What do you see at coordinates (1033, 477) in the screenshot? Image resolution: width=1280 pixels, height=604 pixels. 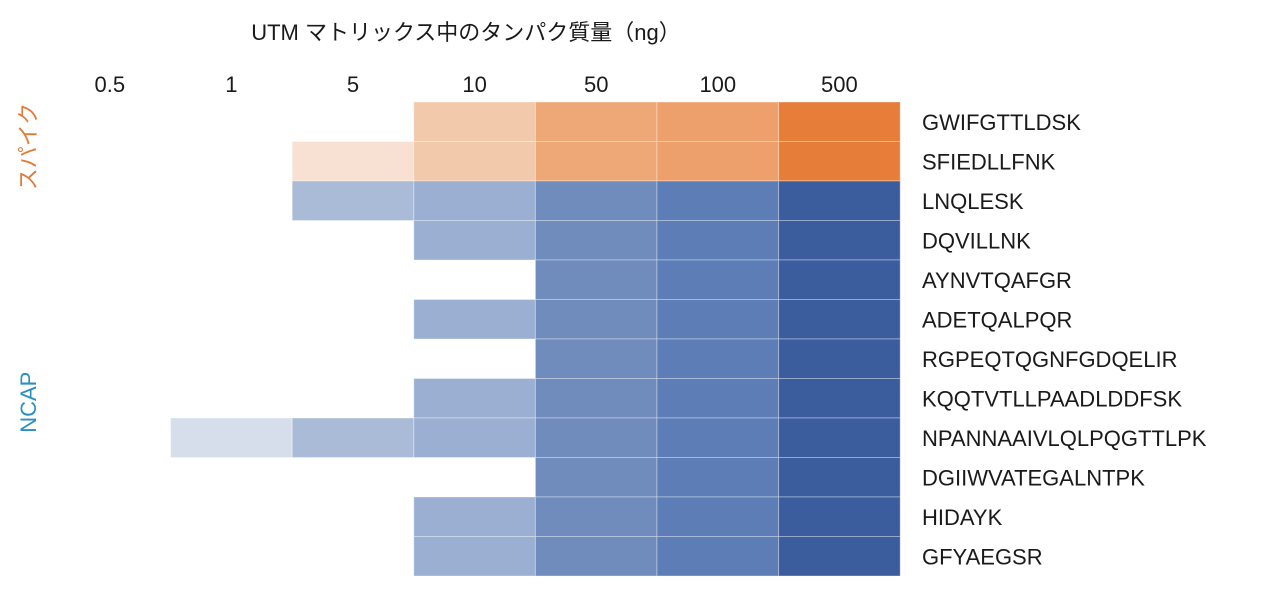 I see `row-label: DGIIWVATEGALNTPK` at bounding box center [1033, 477].